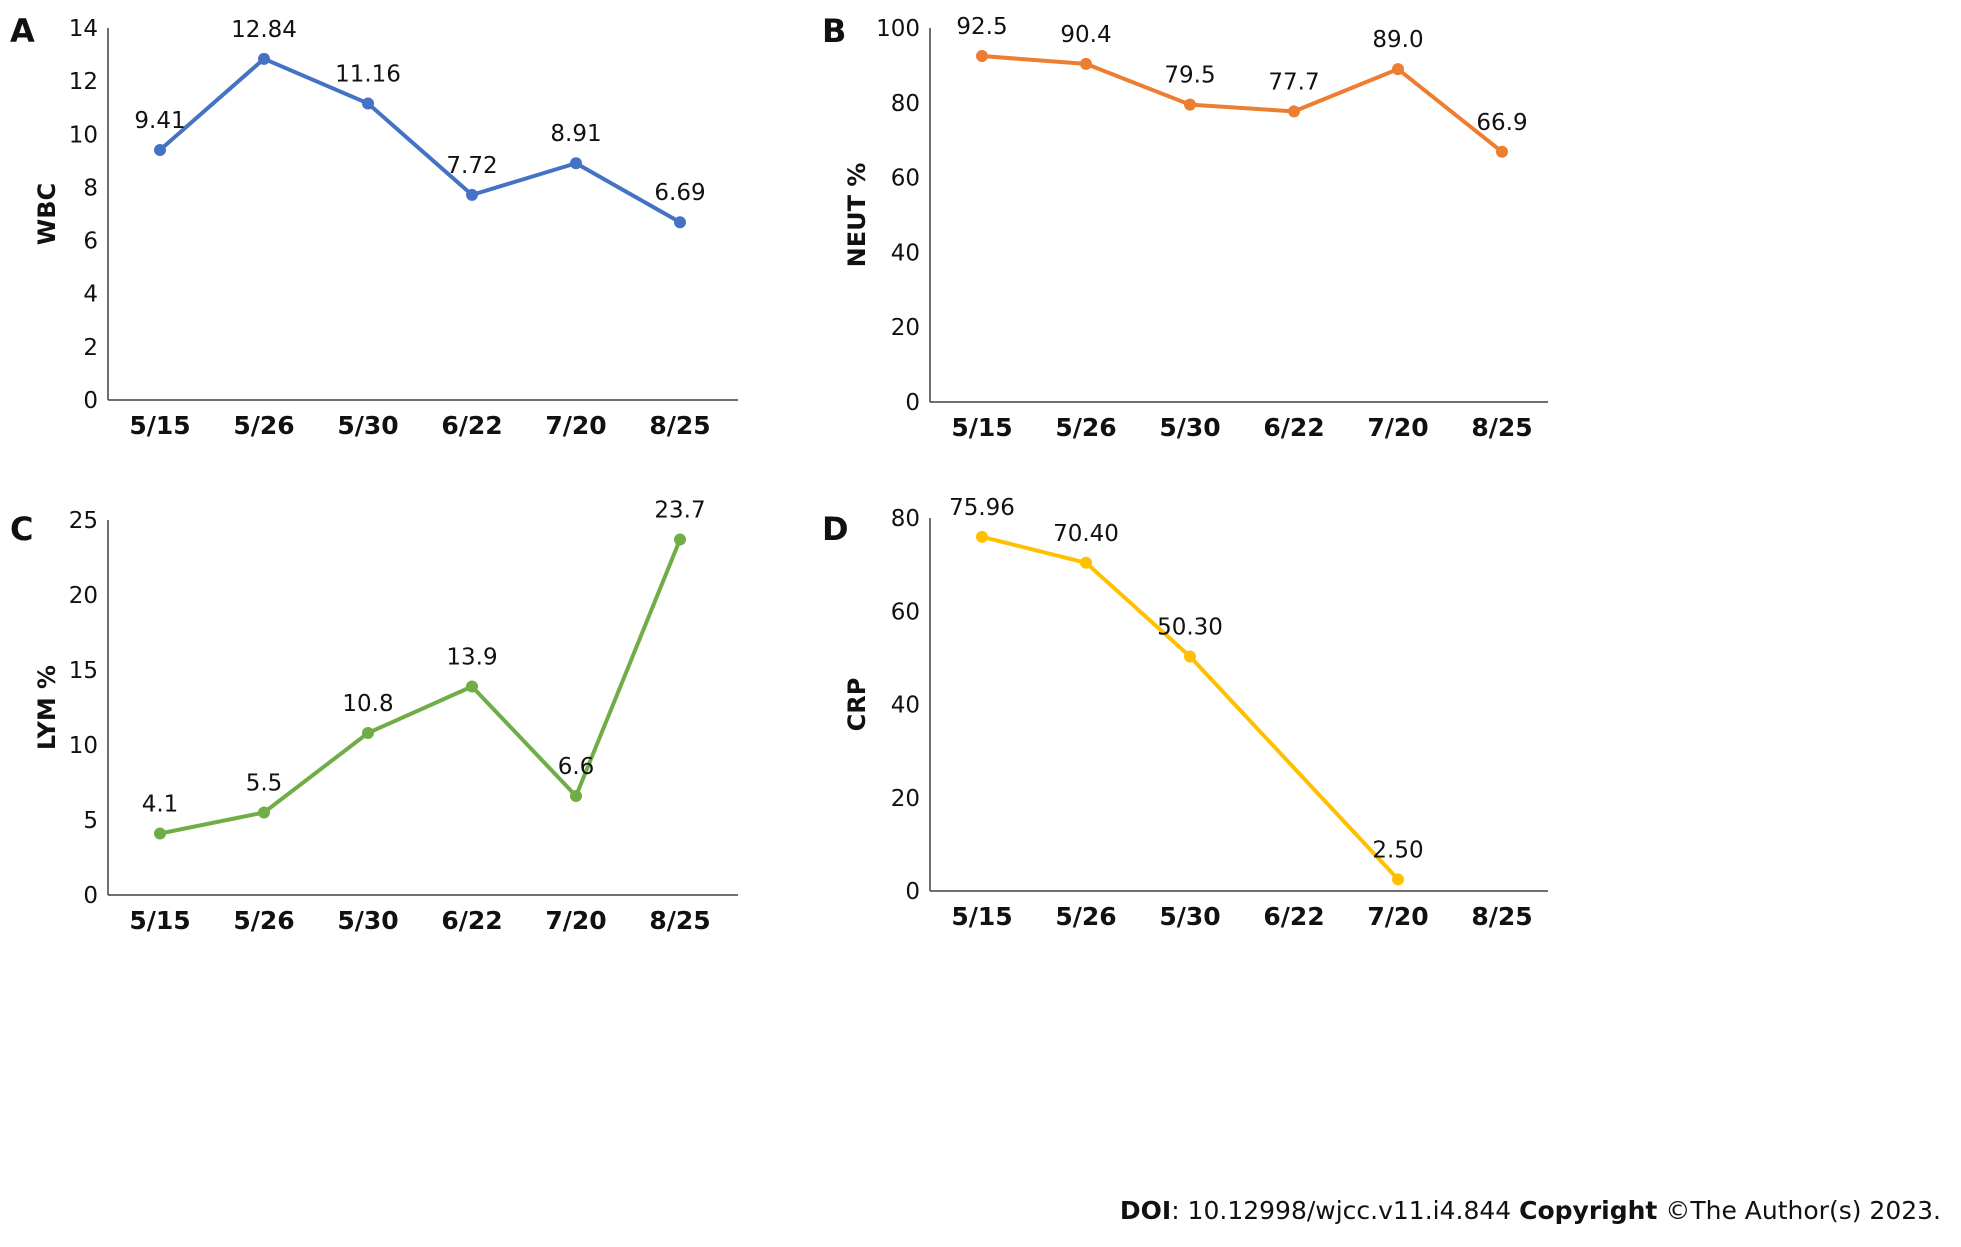  I want to click on y-tick-label: 14, so click(83, 29).